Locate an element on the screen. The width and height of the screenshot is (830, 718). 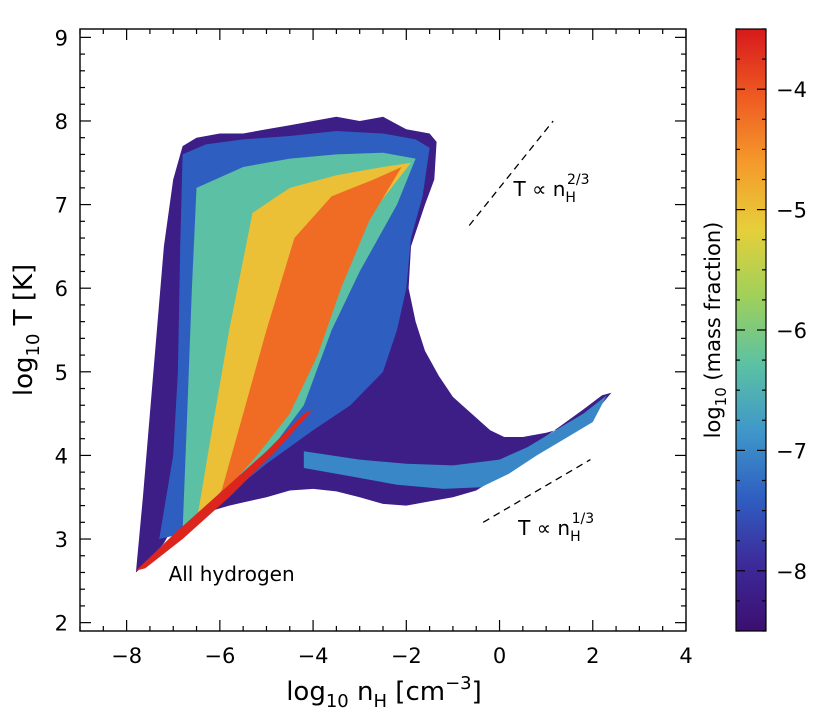
y-tick-label: 9 is located at coordinates (61, 38).